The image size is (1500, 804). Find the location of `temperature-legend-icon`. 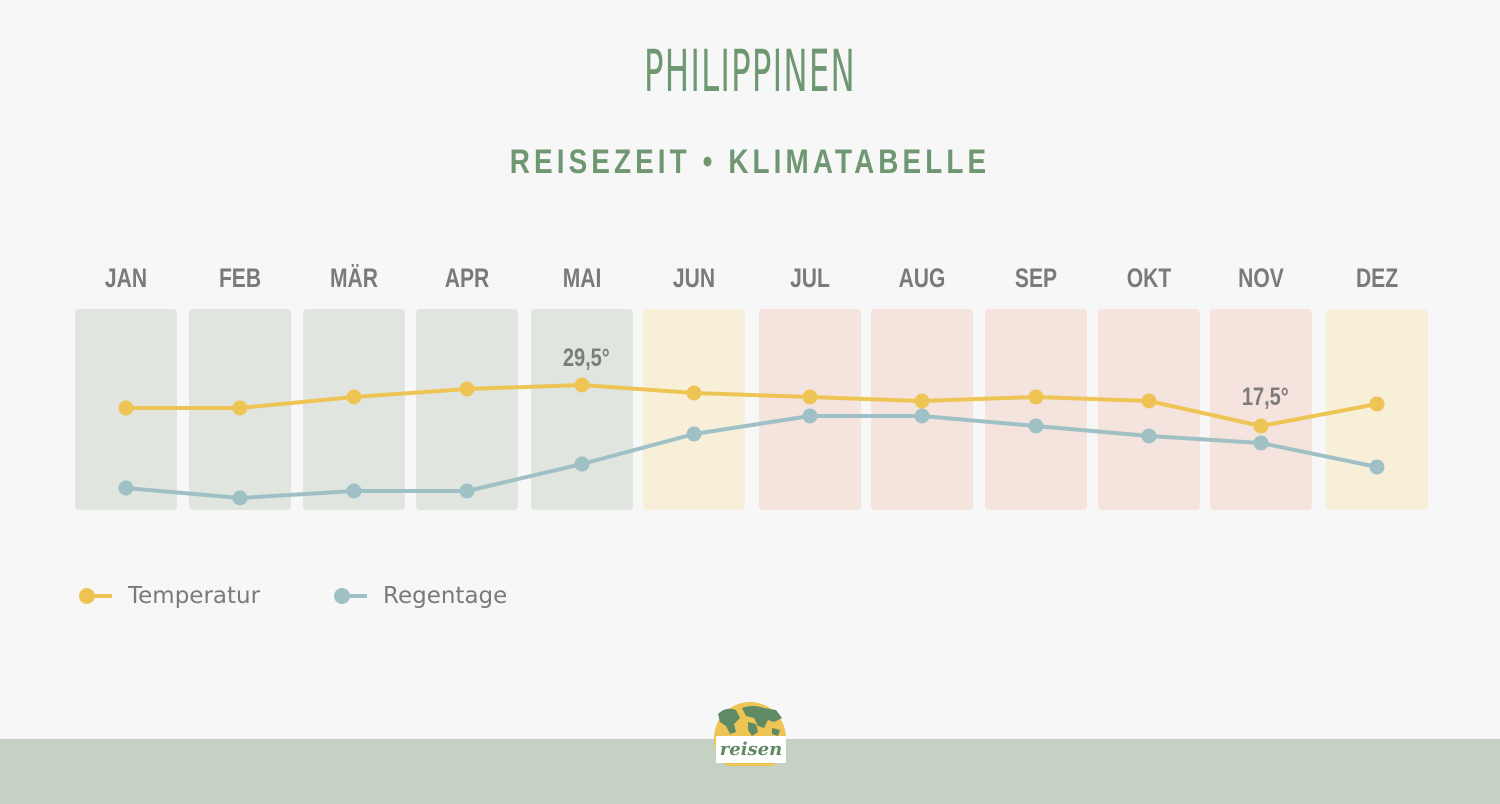

temperature-legend-icon is located at coordinates (95, 596).